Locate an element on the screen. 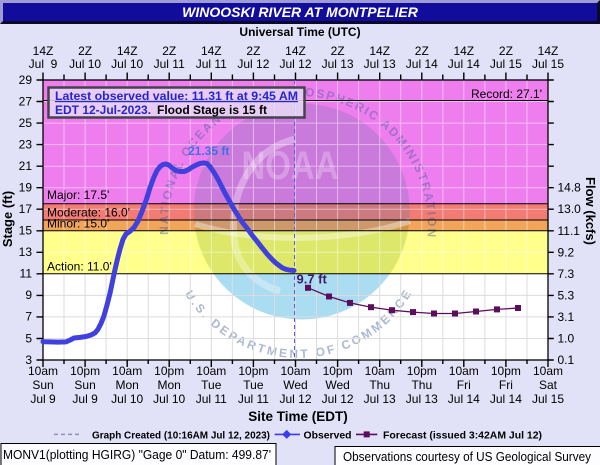 The width and height of the screenshot is (600, 465). svg-text: Observed is located at coordinates (328, 435).